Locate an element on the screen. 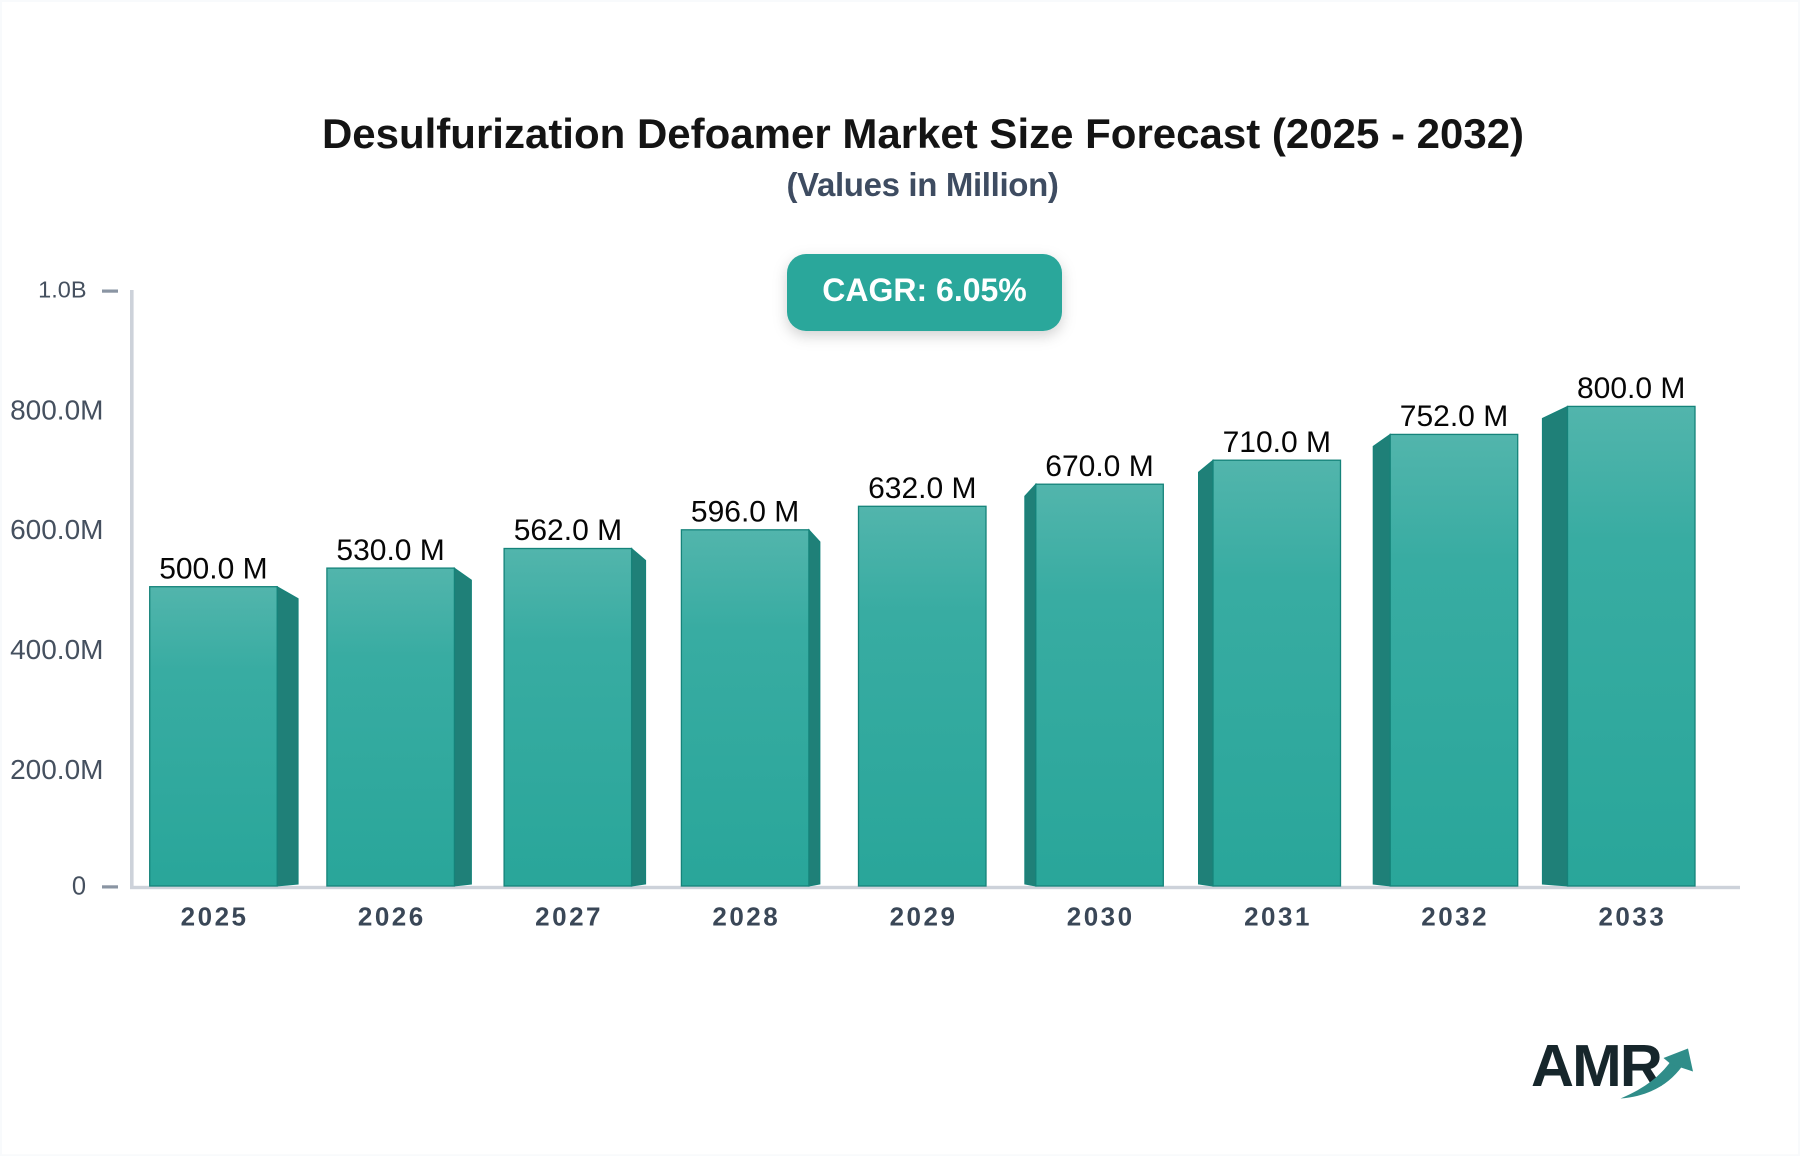 This screenshot has width=1800, height=1161. svg-text: 632.0 M is located at coordinates (922, 488).